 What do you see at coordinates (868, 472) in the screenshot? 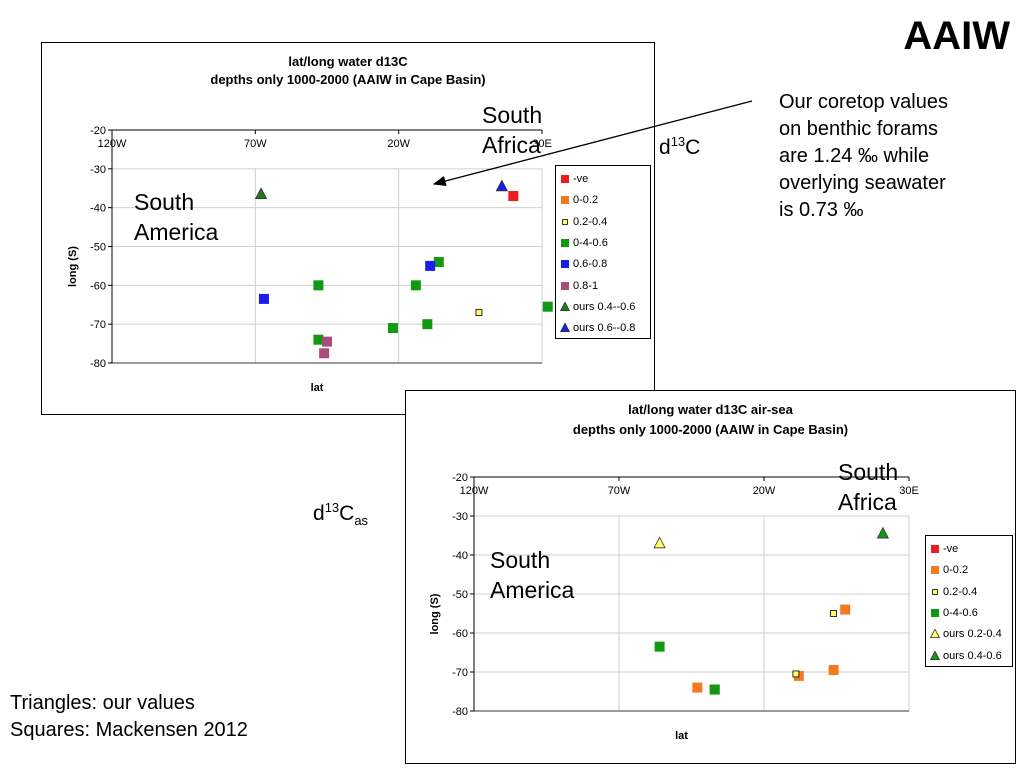
I see `region-south-africa-line1: South` at bounding box center [868, 472].